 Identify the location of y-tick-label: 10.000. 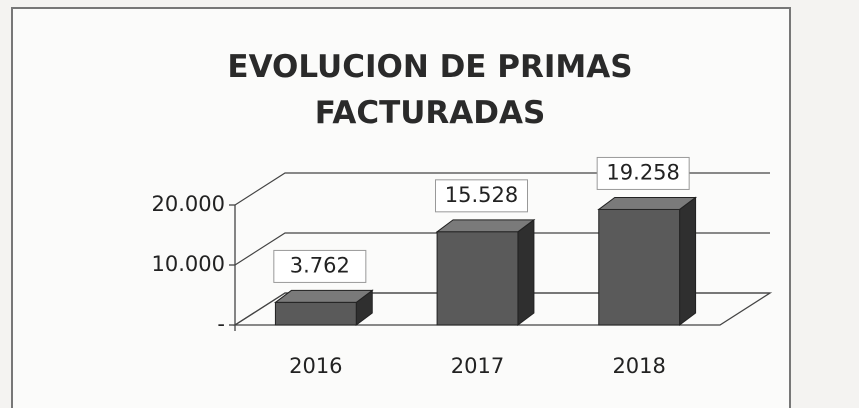
(188, 264).